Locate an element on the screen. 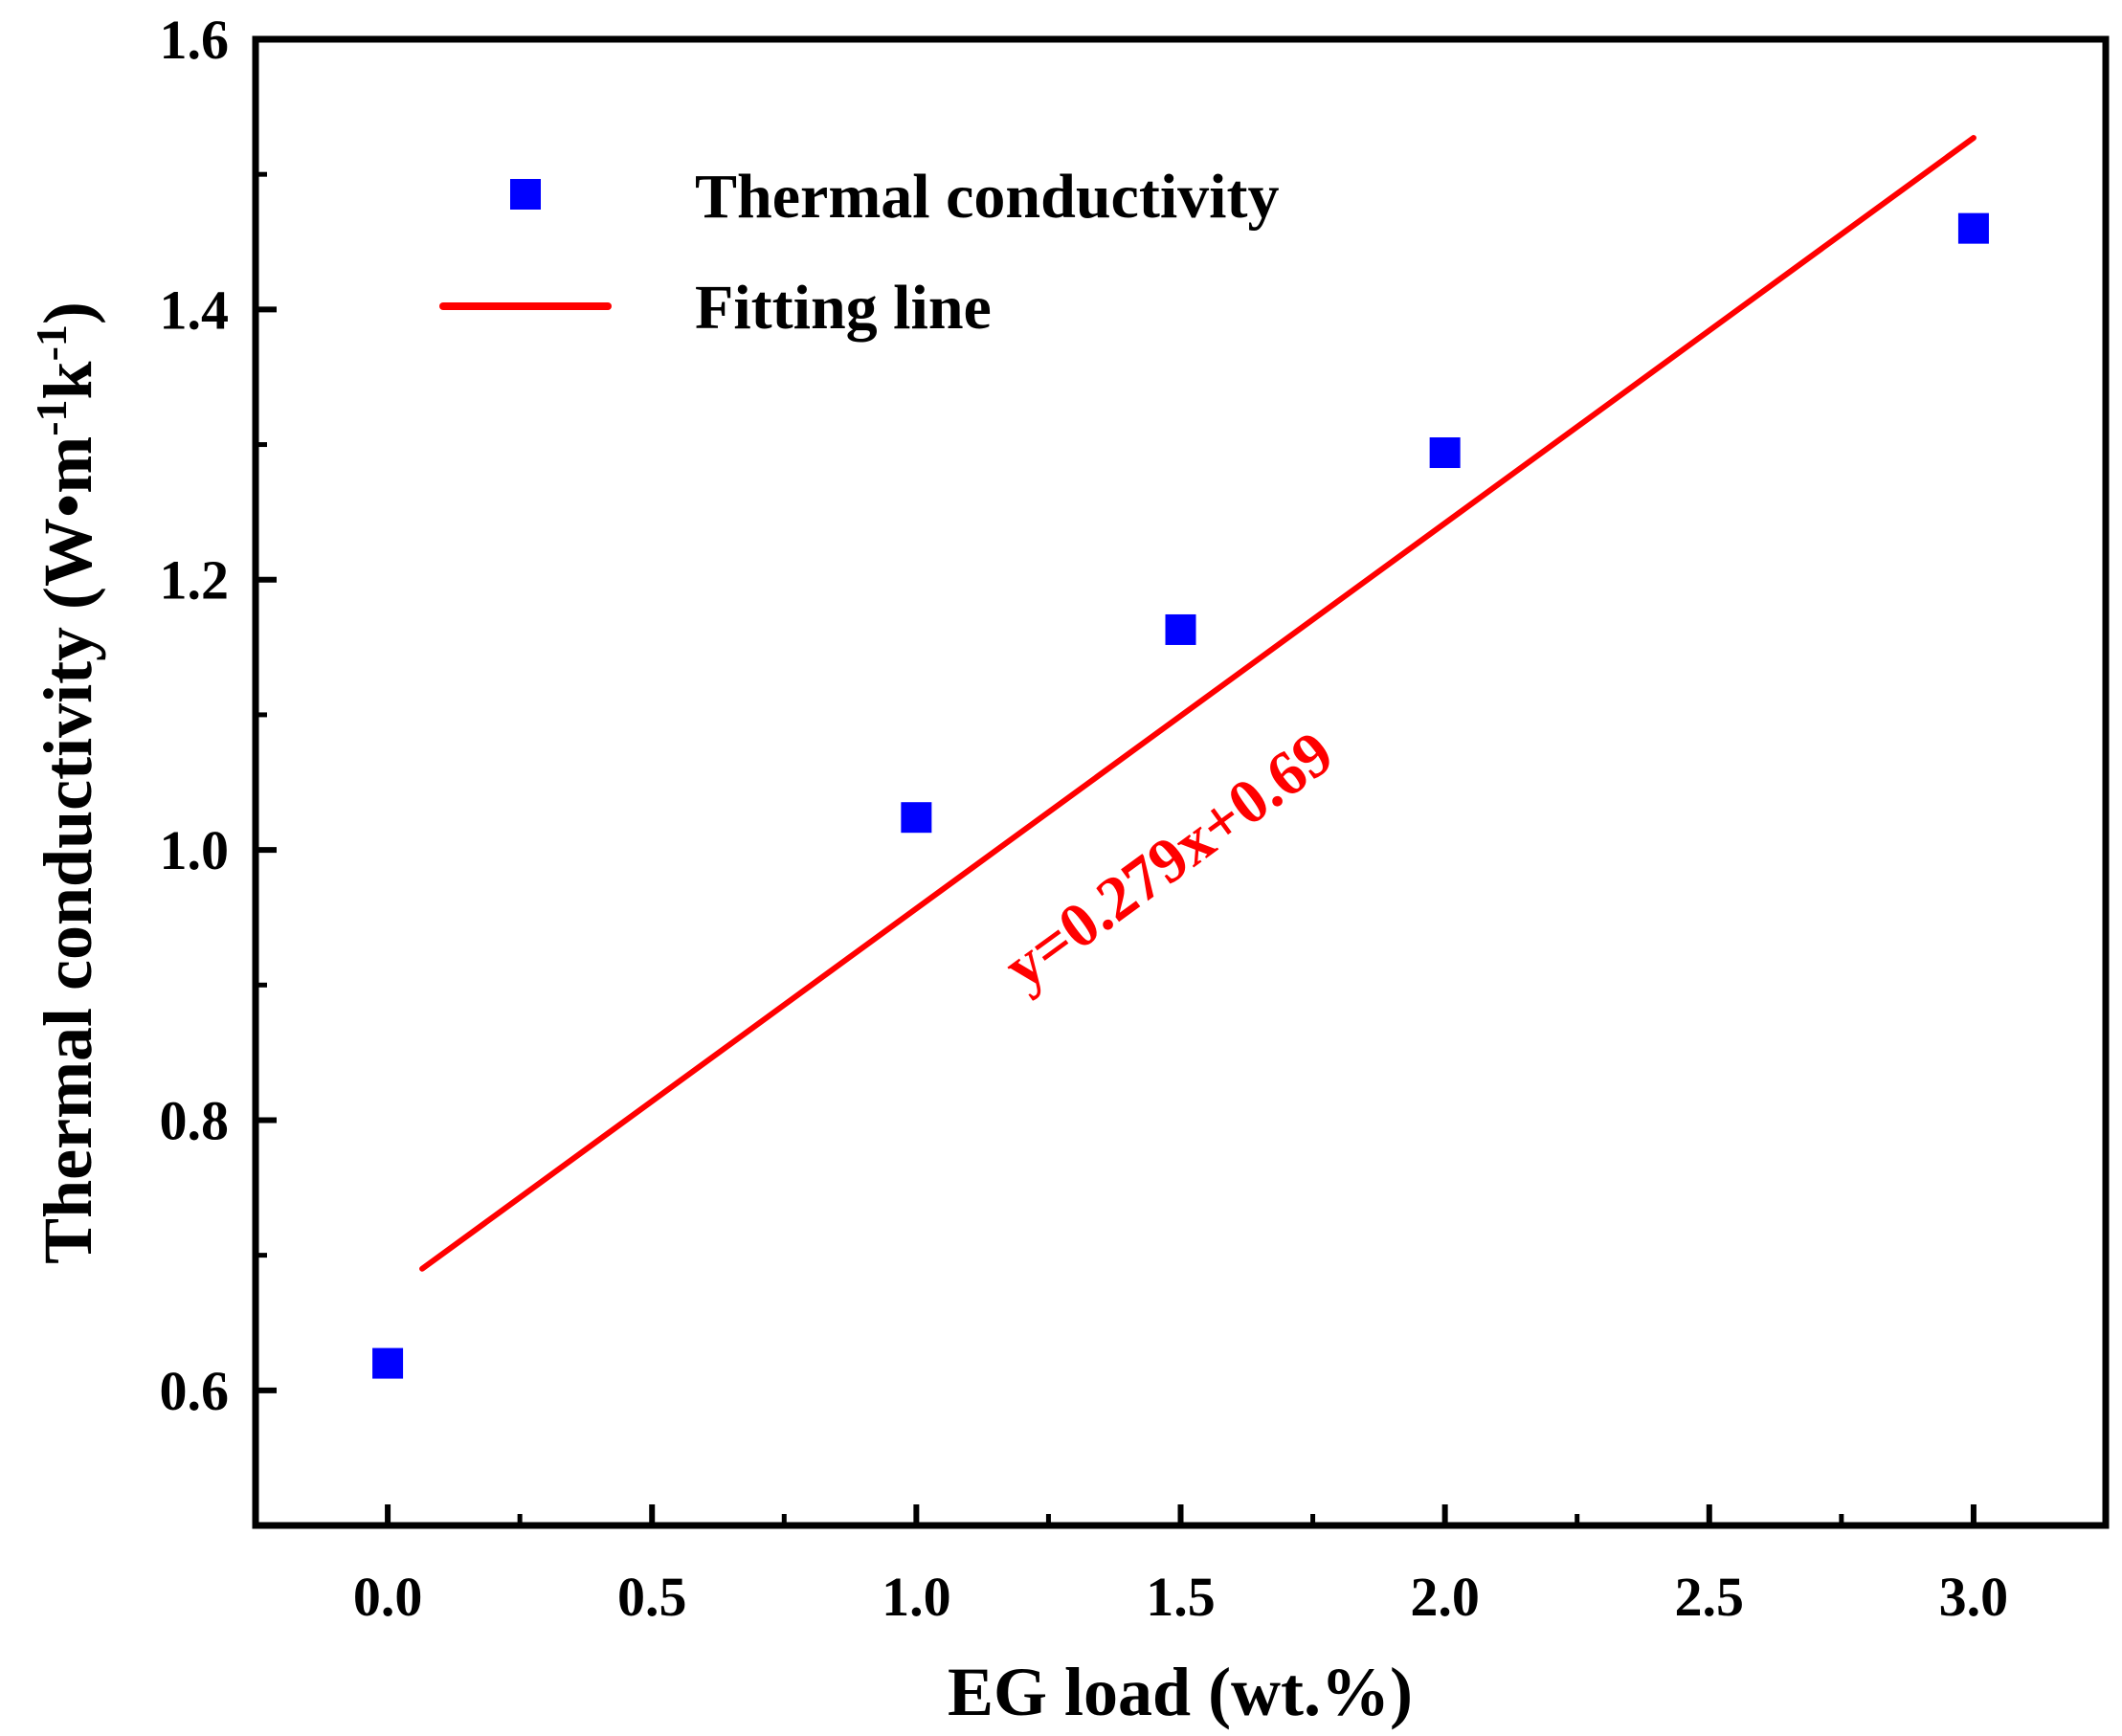 Image resolution: width=2122 pixels, height=1736 pixels. y-tick-label: 1.4 is located at coordinates (195, 309).